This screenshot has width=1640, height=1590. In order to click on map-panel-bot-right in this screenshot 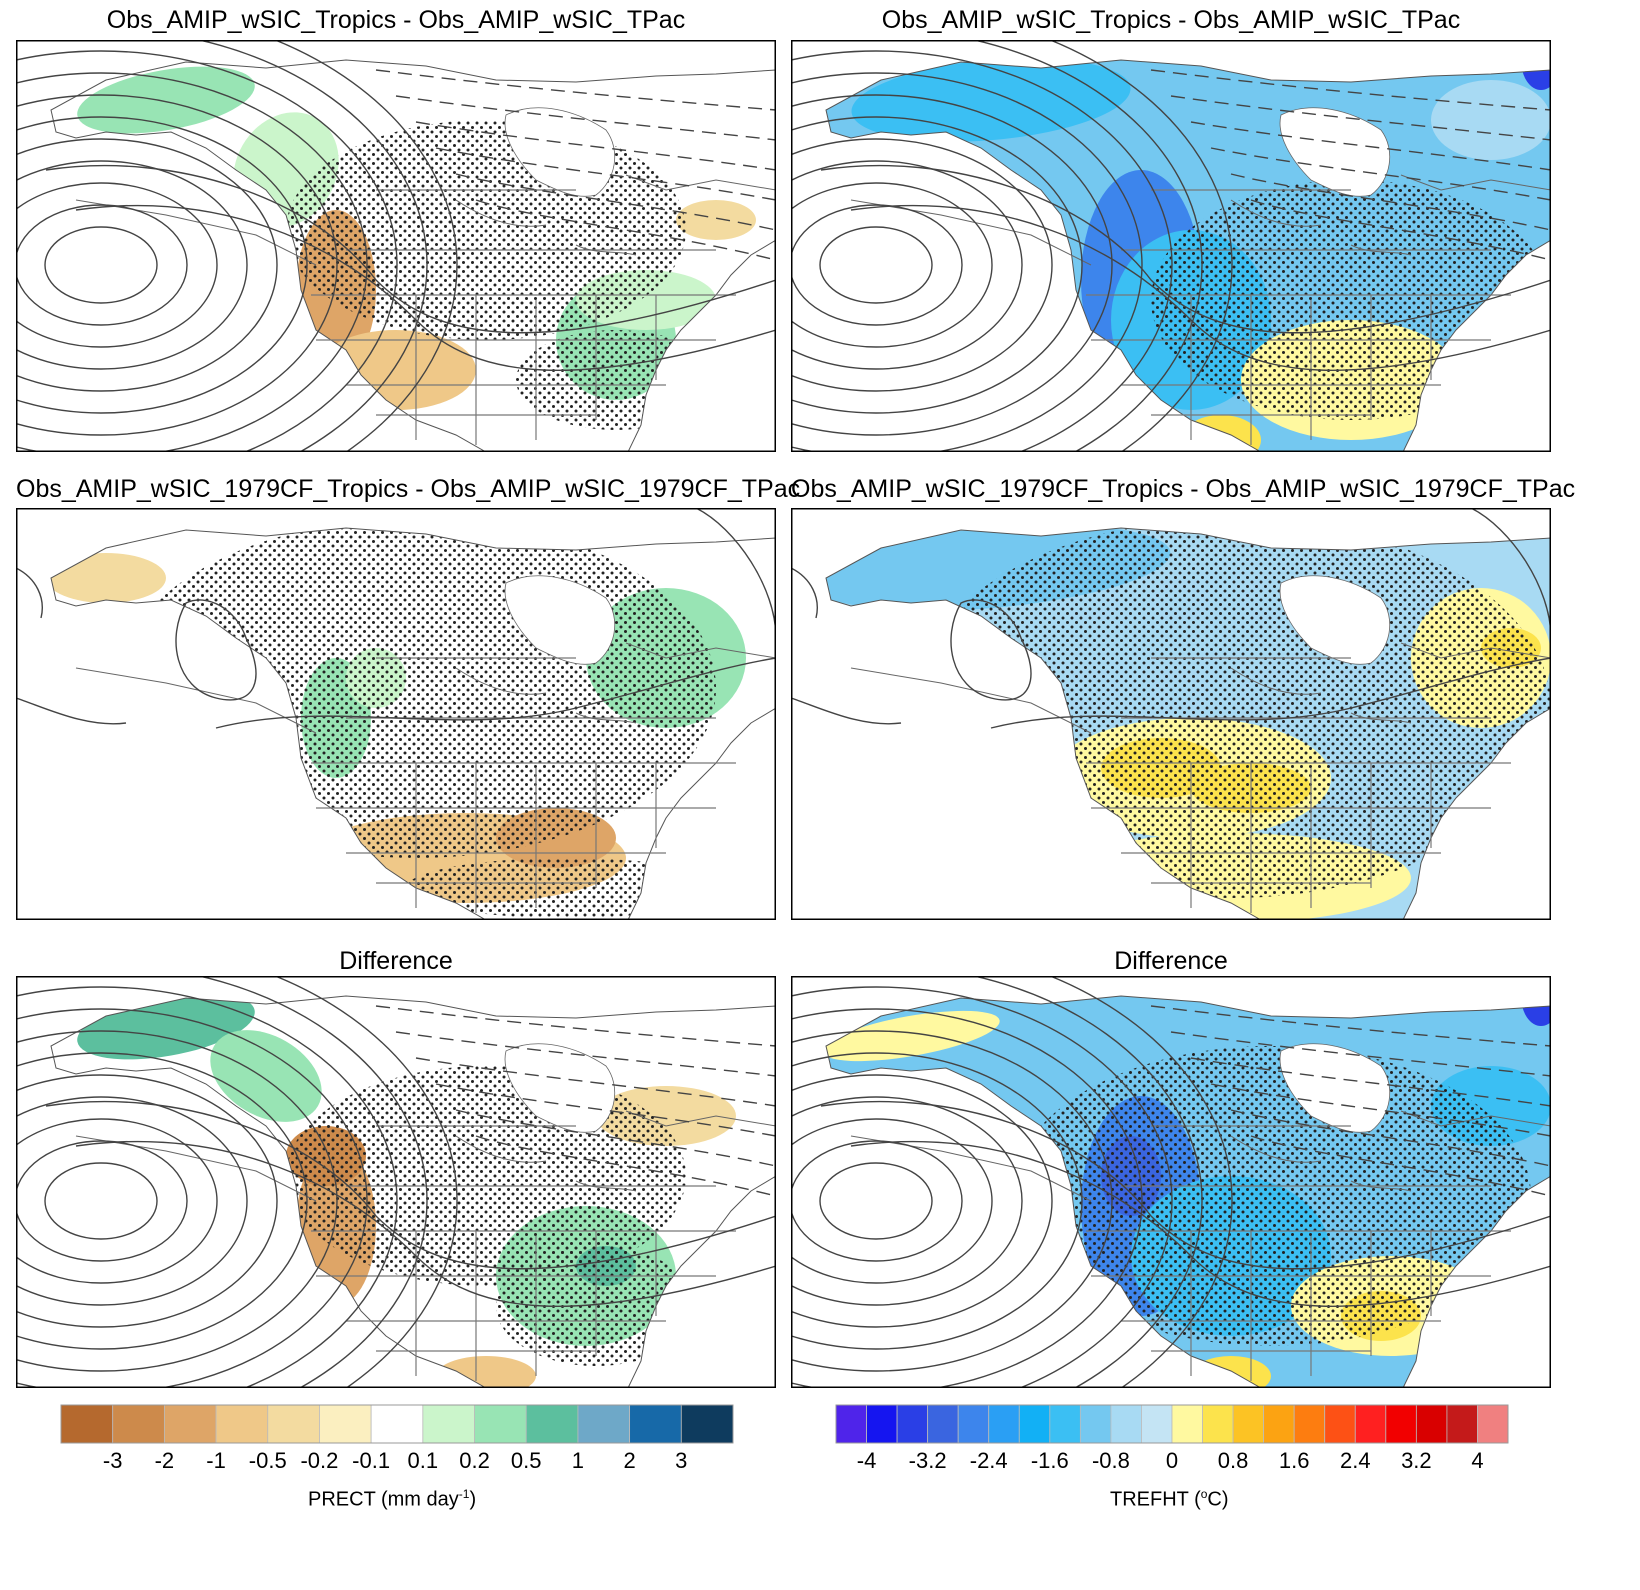, I will do `click(1171, 1182)`.